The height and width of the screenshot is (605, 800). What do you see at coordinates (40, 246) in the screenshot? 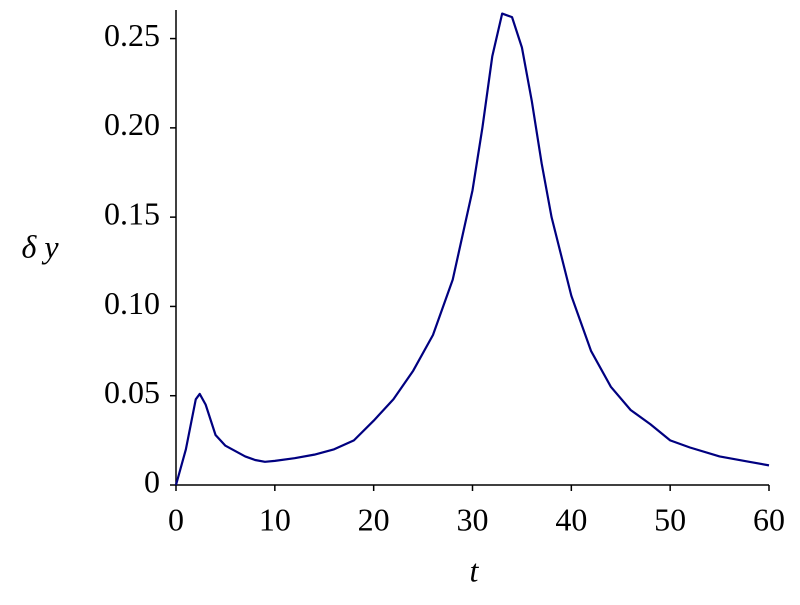
I see `y-axis-label: δ y` at bounding box center [40, 246].